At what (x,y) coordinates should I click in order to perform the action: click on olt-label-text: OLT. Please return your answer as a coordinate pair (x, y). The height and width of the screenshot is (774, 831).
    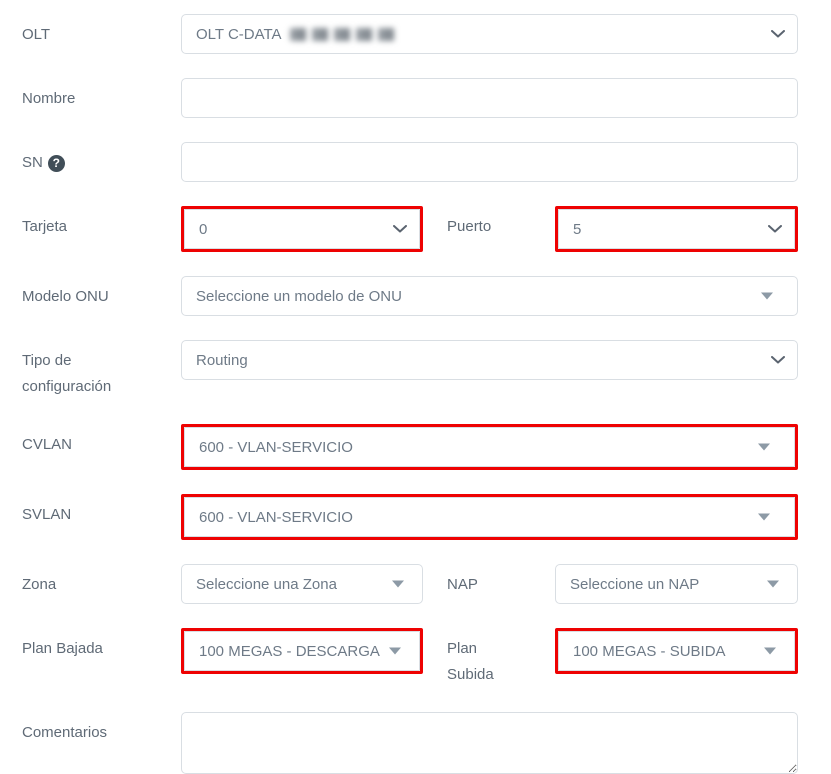
    Looking at the image, I should click on (36, 34).